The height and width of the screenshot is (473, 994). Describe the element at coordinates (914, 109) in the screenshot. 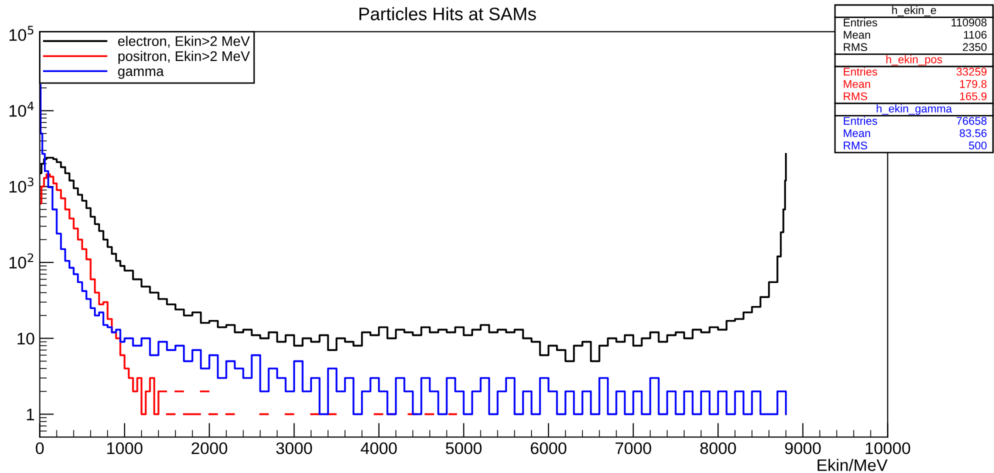

I see `annotation: h_ekin_gamma` at that location.